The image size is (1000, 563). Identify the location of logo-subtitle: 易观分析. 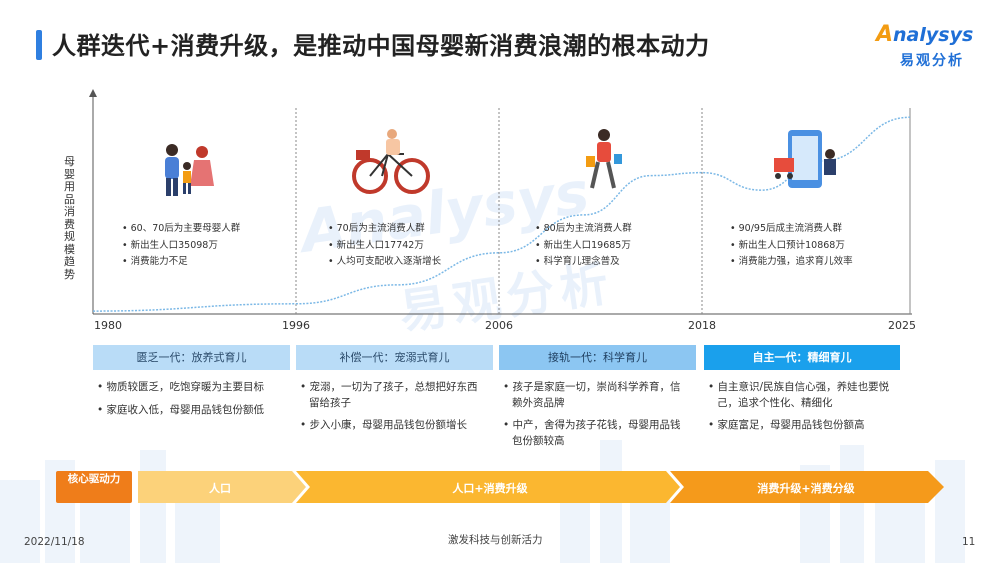
(932, 61).